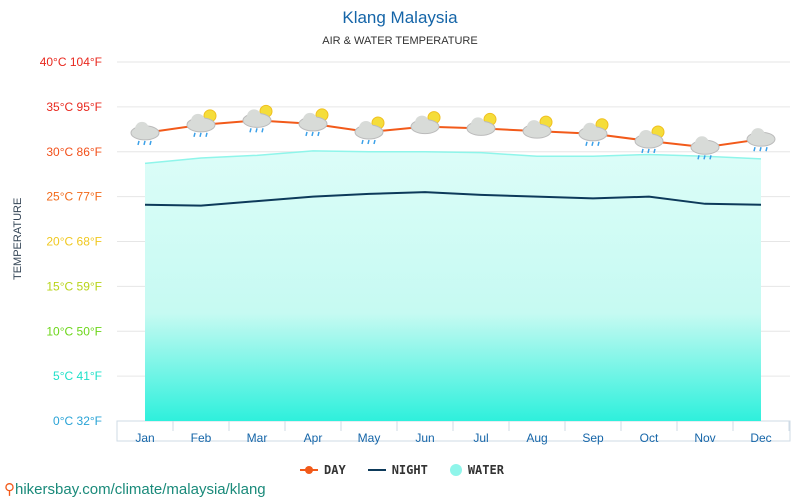 The height and width of the screenshot is (500, 800). I want to click on legend: DAY NIGHT WATER, so click(402, 470).